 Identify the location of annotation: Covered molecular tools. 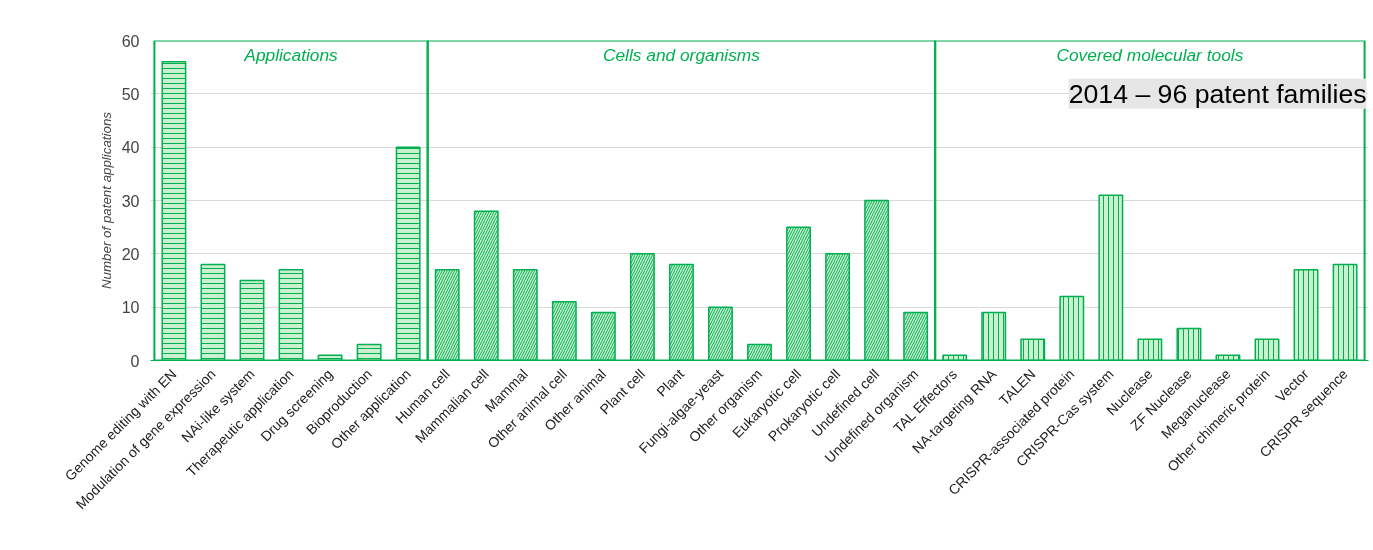
(1150, 54).